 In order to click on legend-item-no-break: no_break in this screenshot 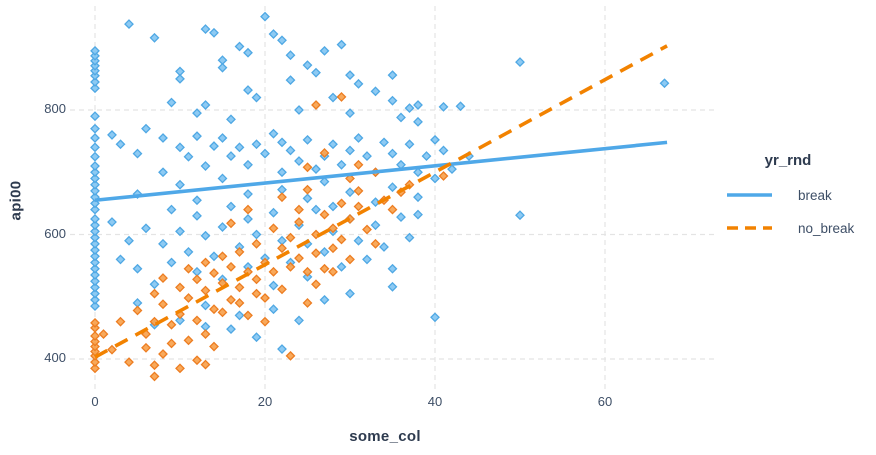, I will do `click(796, 228)`.